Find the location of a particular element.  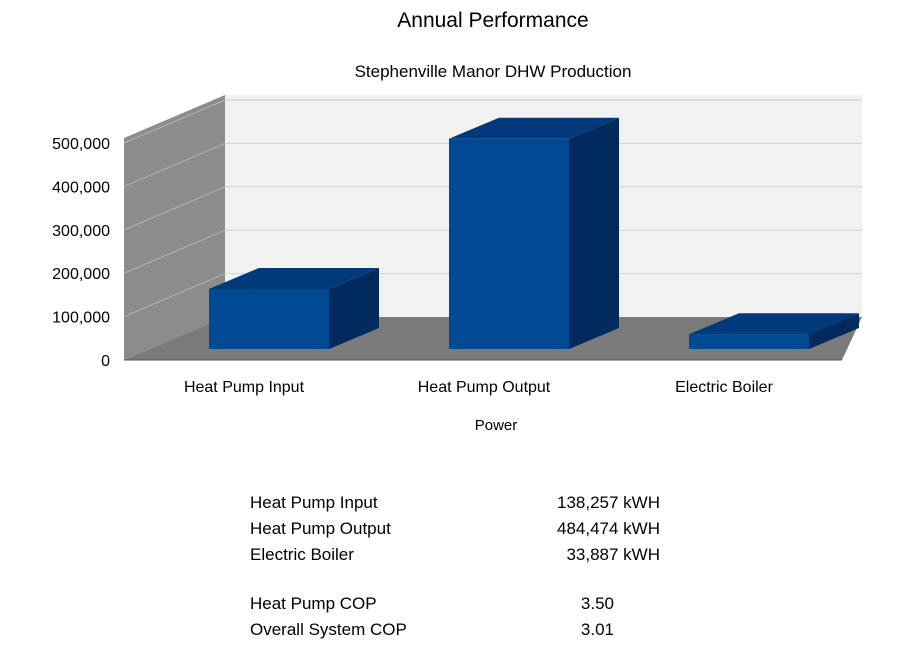

chart-title: Annual Performance is located at coordinates (492, 20).